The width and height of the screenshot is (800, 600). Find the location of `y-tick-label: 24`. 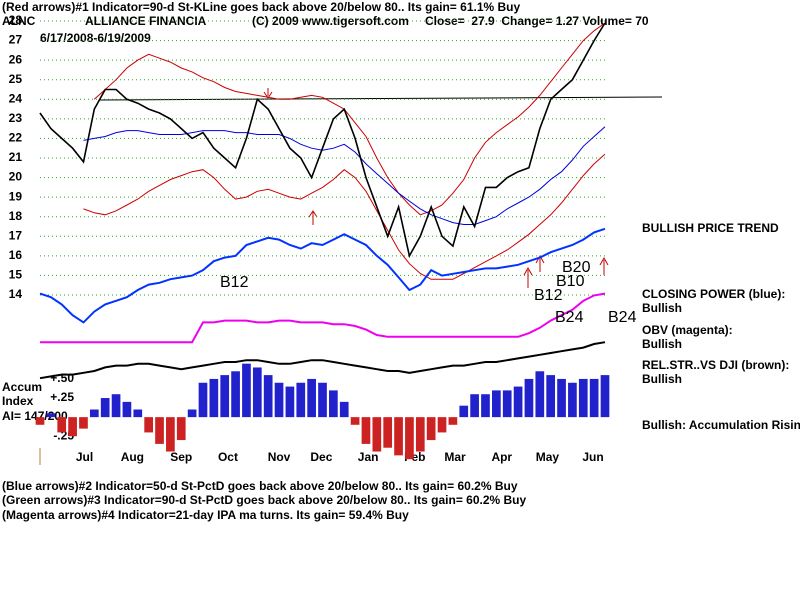

y-tick-label: 24 is located at coordinates (16, 98).